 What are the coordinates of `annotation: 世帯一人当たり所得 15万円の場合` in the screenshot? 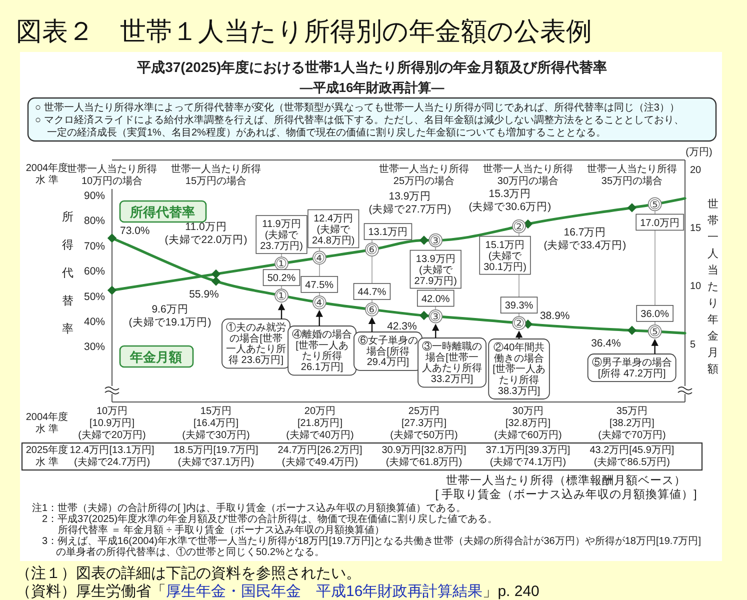 It's located at (215, 175).